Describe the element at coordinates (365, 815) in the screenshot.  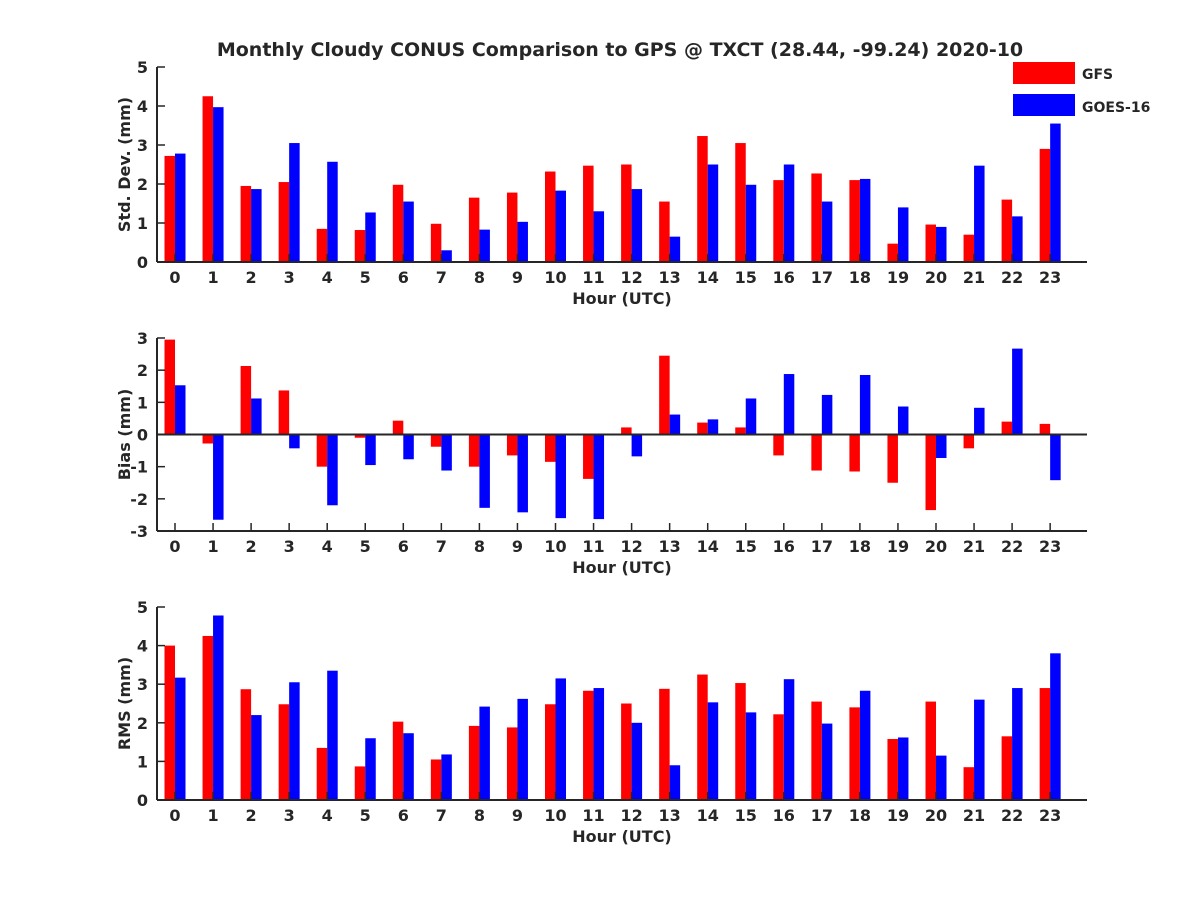
I see `x-tick-label-rms-mm: 5` at that location.